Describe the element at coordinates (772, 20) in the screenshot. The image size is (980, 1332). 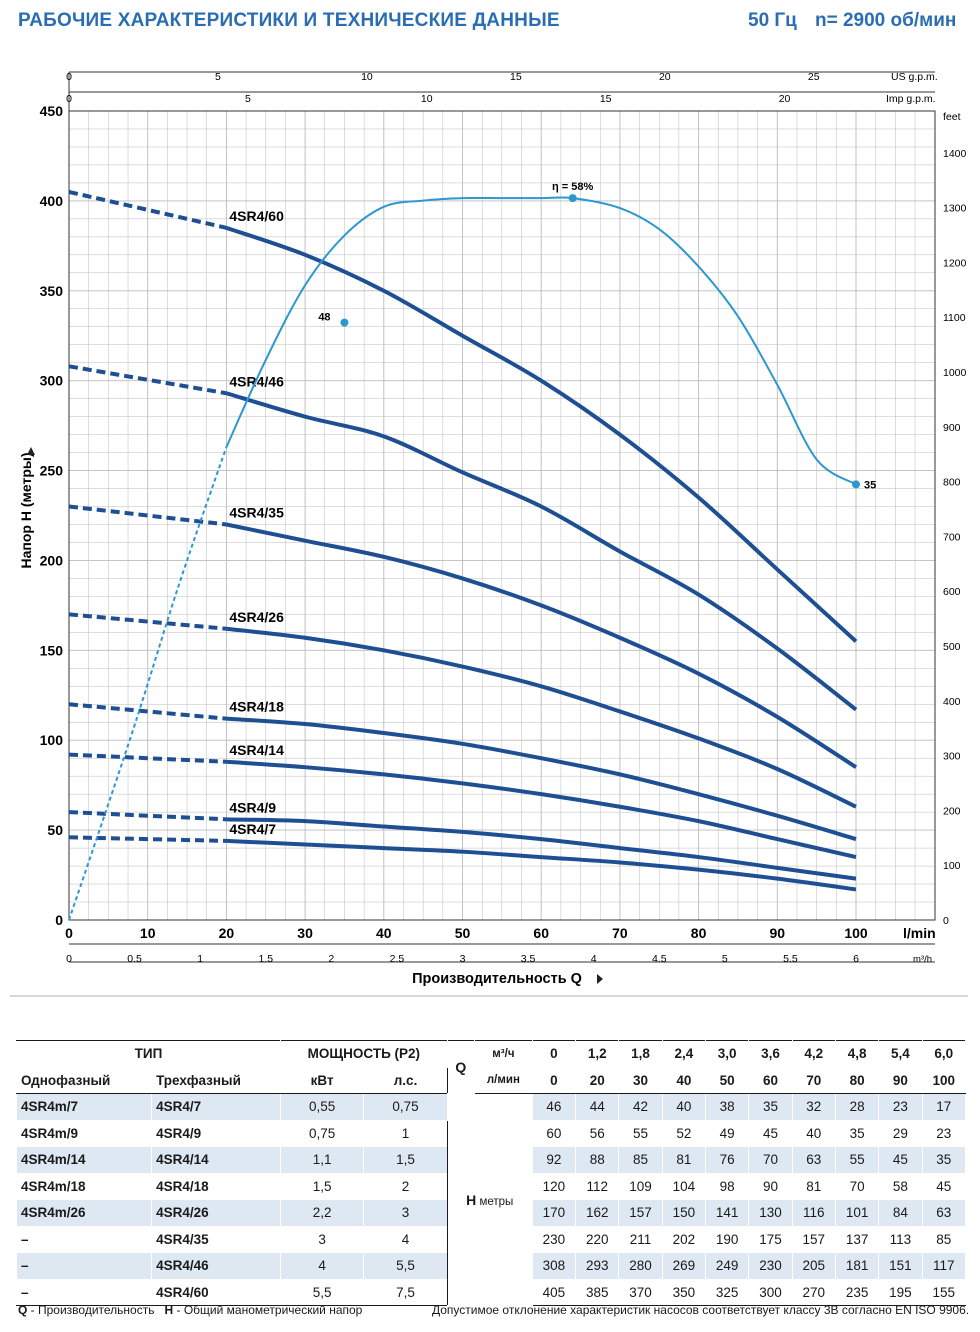
I see `frequency-label: 50 Гц` at that location.